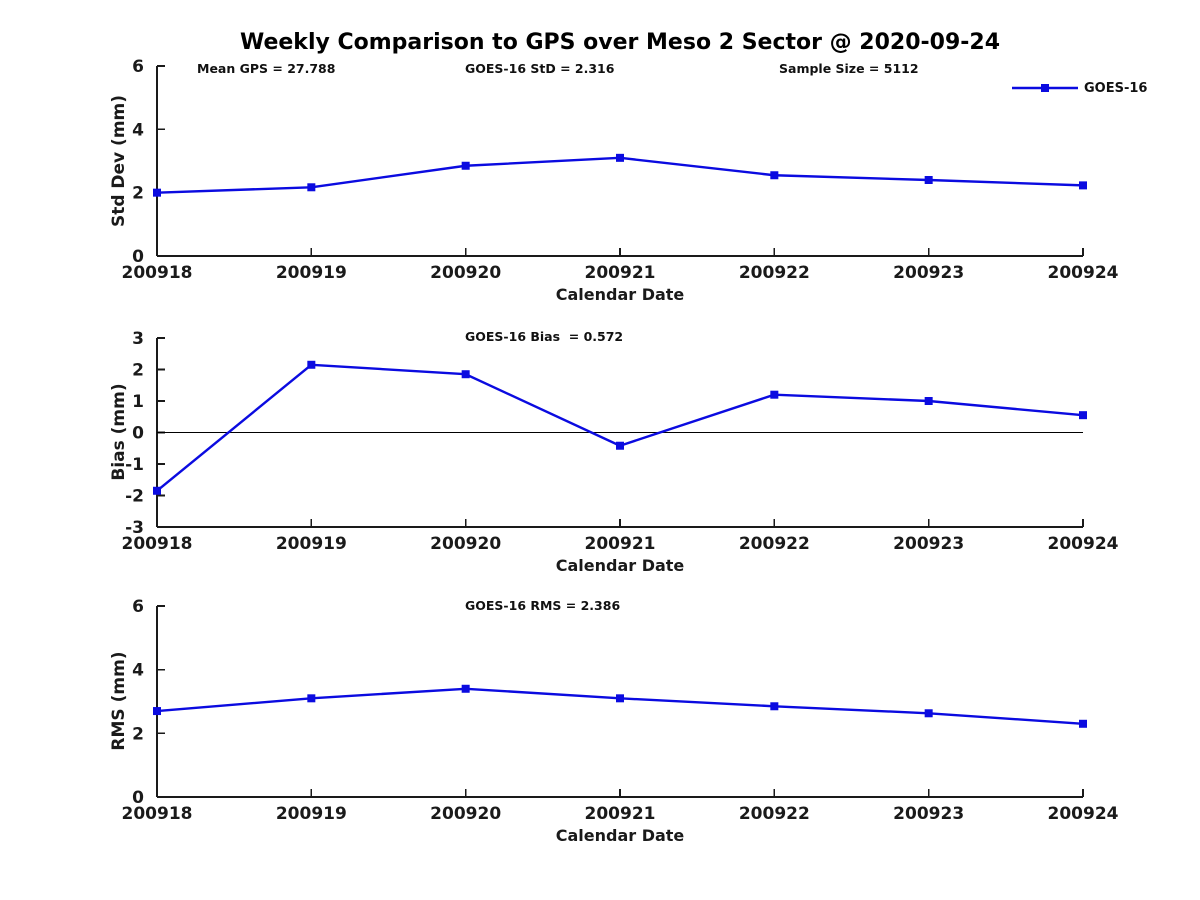 The image size is (1200, 900). What do you see at coordinates (266, 68) in the screenshot?
I see `annotation-mean-gps: Mean GPS = 27.788` at bounding box center [266, 68].